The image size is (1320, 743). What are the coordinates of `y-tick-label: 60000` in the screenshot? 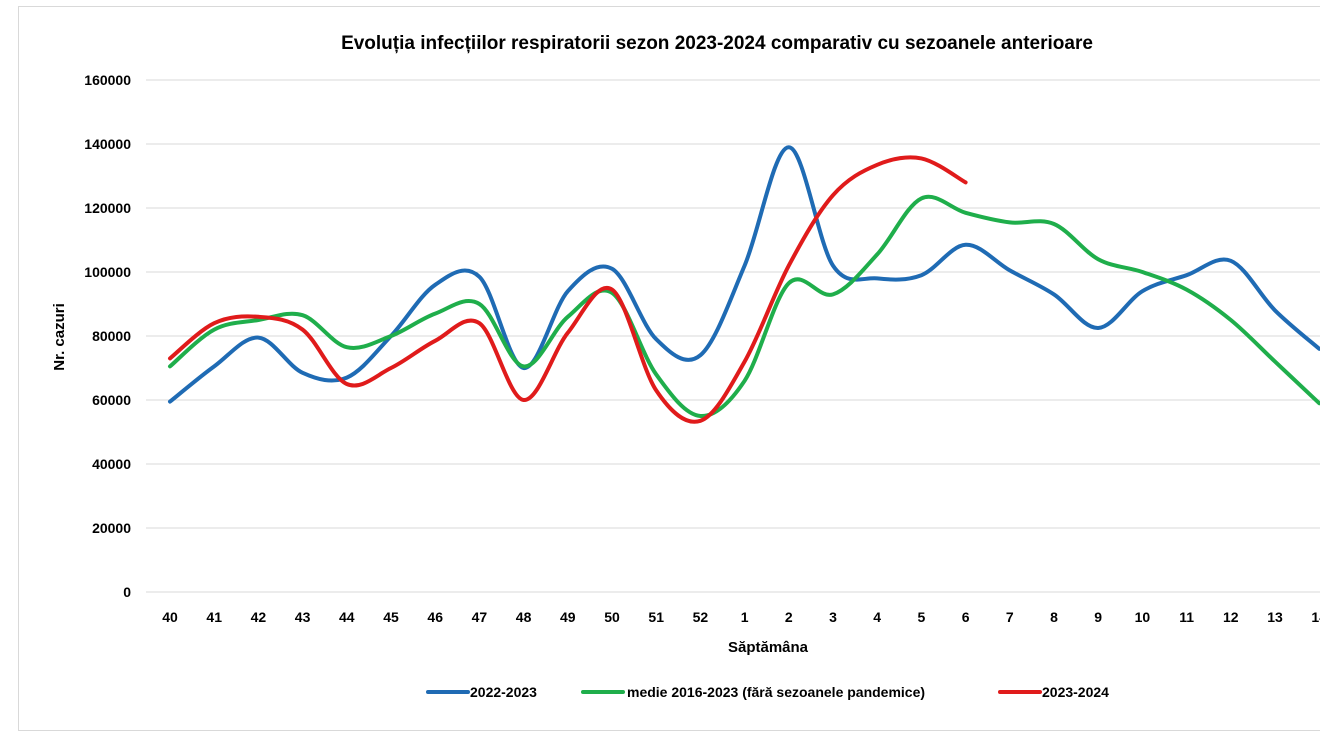 It's located at (111, 400).